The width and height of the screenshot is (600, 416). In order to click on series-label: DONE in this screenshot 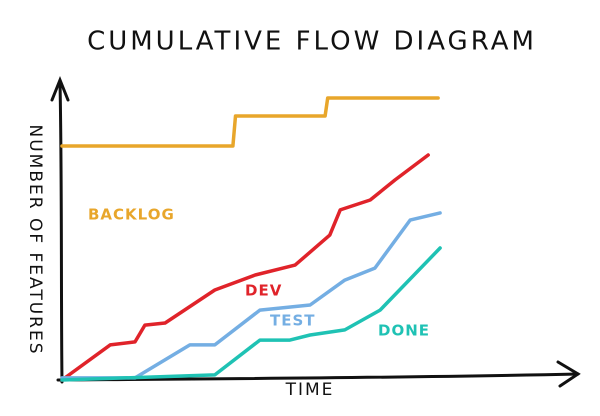, I will do `click(404, 331)`.